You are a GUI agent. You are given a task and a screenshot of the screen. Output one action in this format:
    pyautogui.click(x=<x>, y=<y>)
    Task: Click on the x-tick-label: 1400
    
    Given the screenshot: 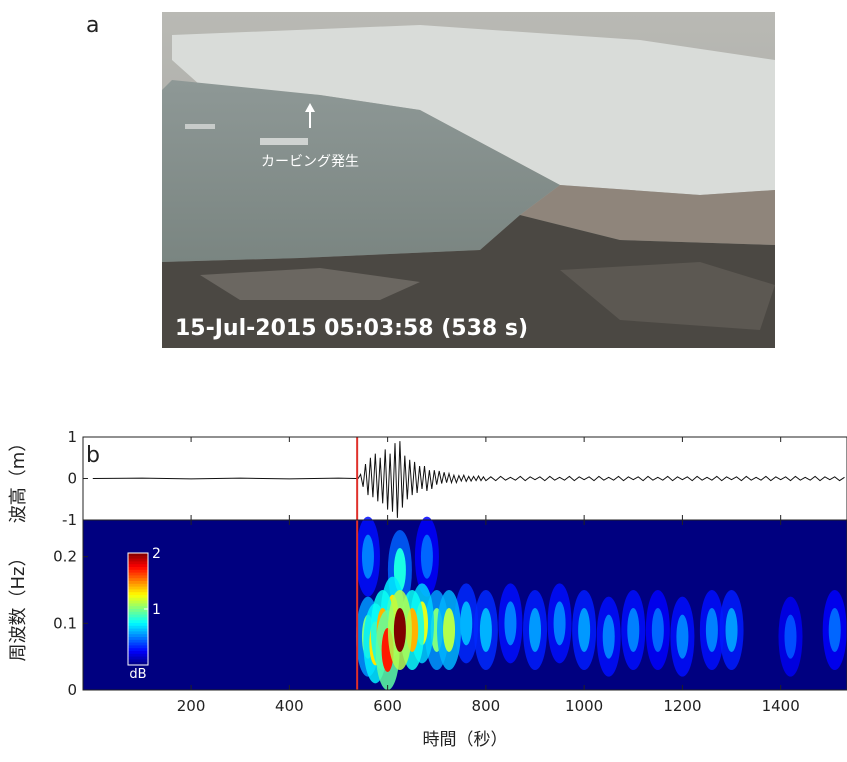 What is the action you would take?
    pyautogui.click(x=781, y=706)
    